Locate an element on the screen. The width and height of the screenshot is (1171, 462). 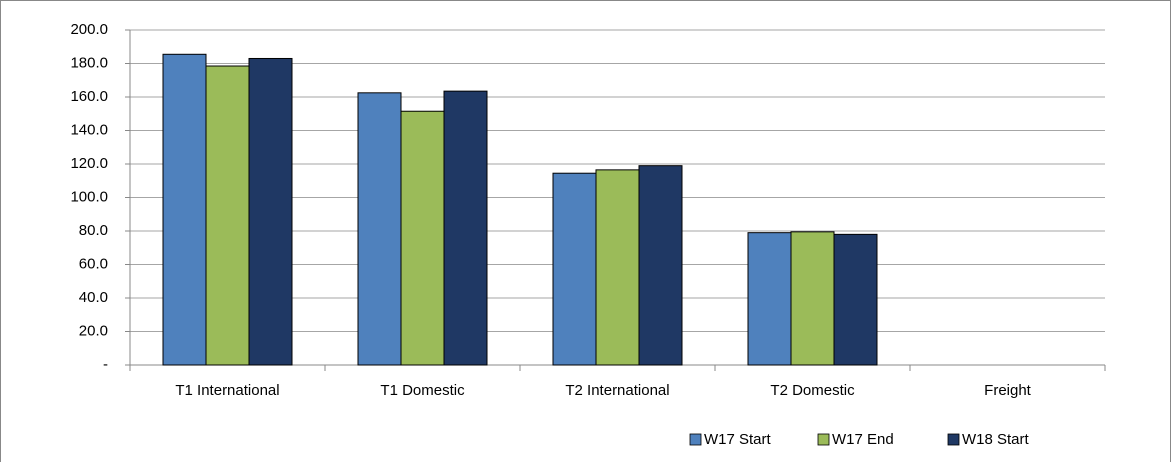
legend-label: W17 End is located at coordinates (863, 439).